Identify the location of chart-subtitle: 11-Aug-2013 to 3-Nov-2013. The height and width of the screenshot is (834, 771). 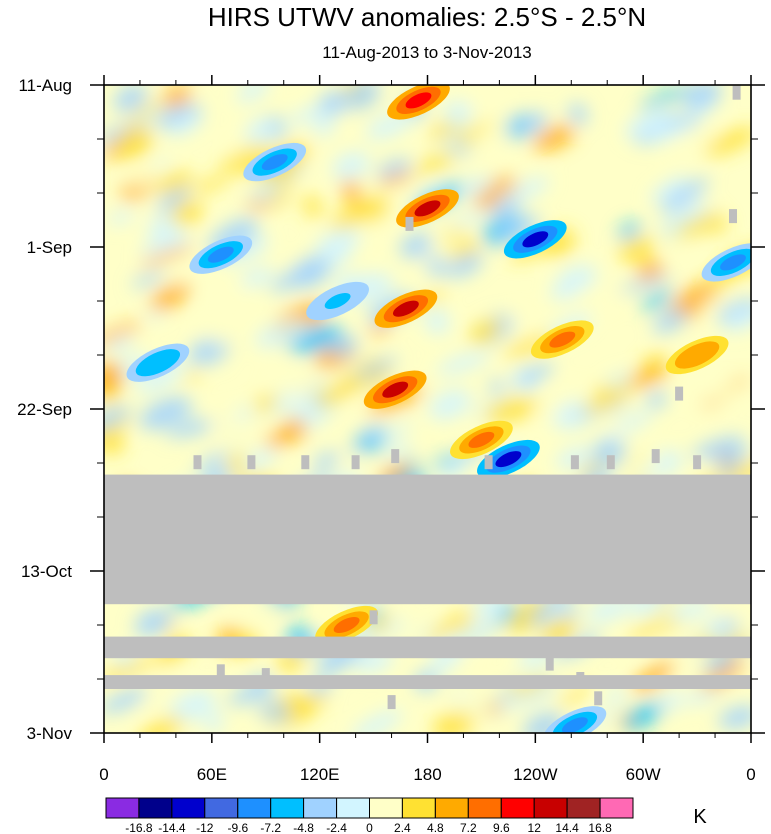
(427, 52).